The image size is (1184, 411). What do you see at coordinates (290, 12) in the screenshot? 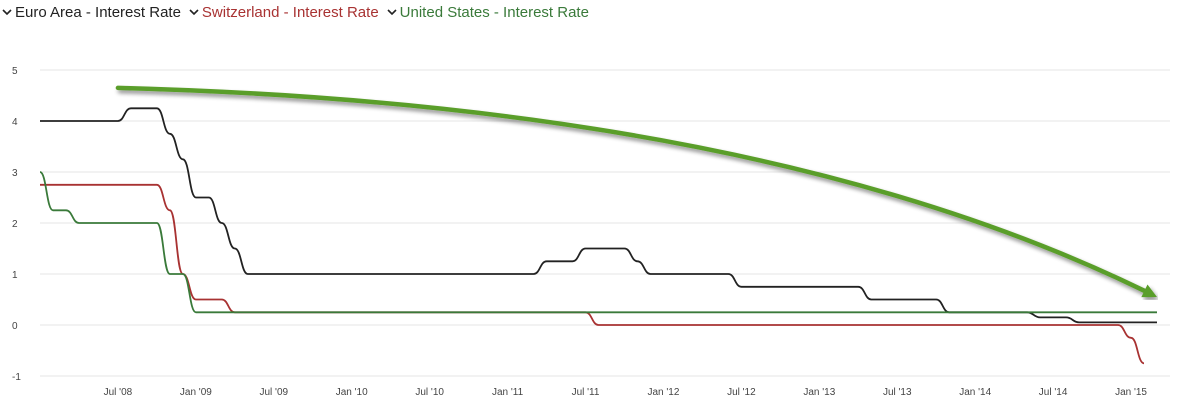
I see `legend-label-switzerland: Switzerland - Interest Rate` at bounding box center [290, 12].